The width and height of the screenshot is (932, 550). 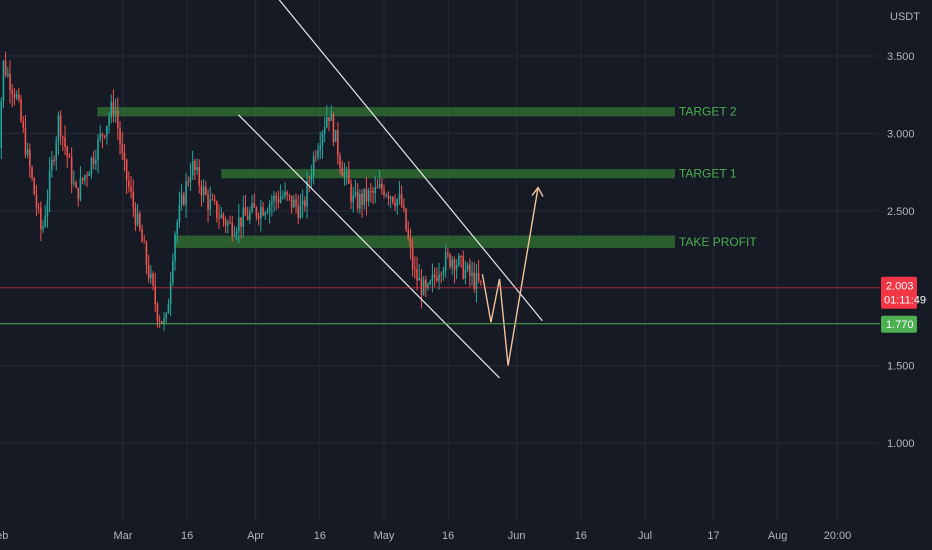 I want to click on channel-line, so click(x=369, y=246).